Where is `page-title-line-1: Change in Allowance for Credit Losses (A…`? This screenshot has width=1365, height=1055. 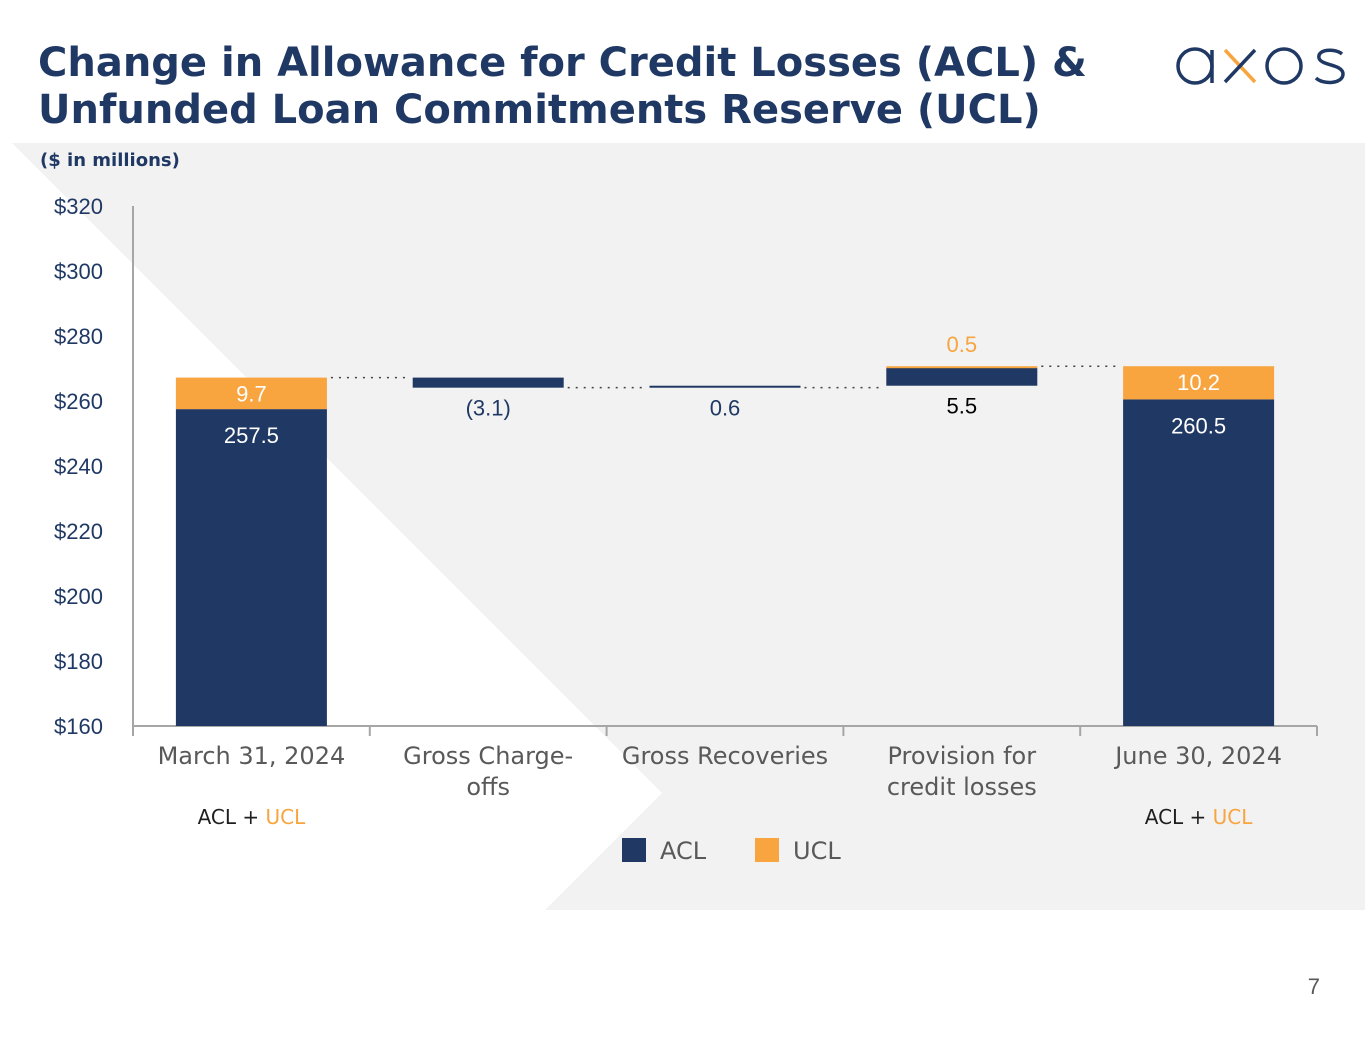 page-title-line-1: Change in Allowance for Credit Losses (A… is located at coordinates (562, 63).